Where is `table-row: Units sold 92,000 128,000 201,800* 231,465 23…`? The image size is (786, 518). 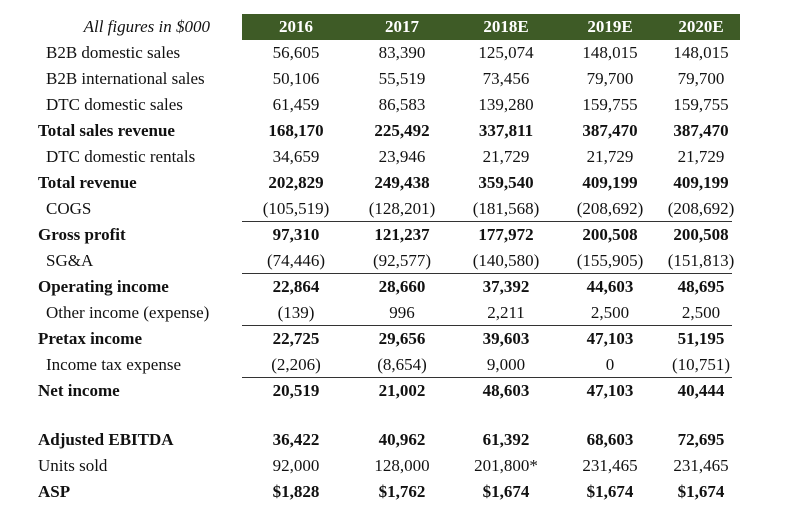 table-row: Units sold 92,000 128,000 201,800* 231,465 23… is located at coordinates (370, 466).